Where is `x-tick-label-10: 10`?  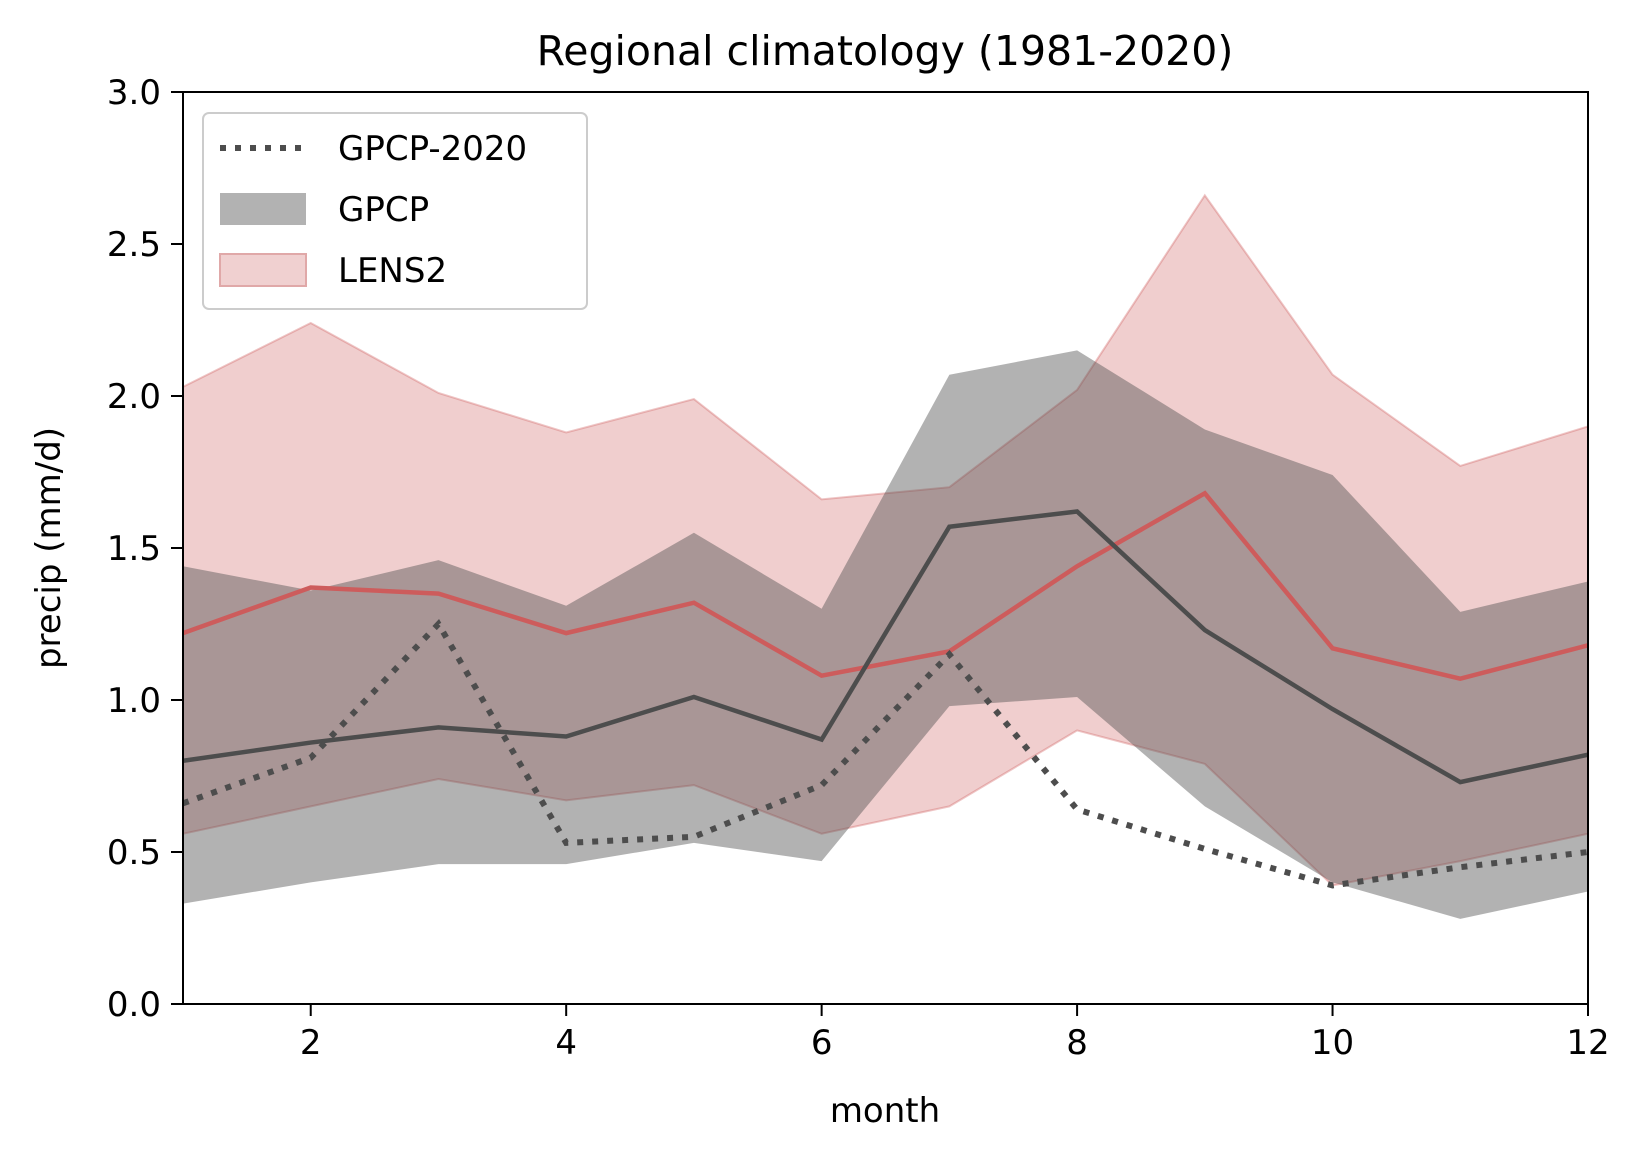
x-tick-label-10: 10 is located at coordinates (1332, 1043).